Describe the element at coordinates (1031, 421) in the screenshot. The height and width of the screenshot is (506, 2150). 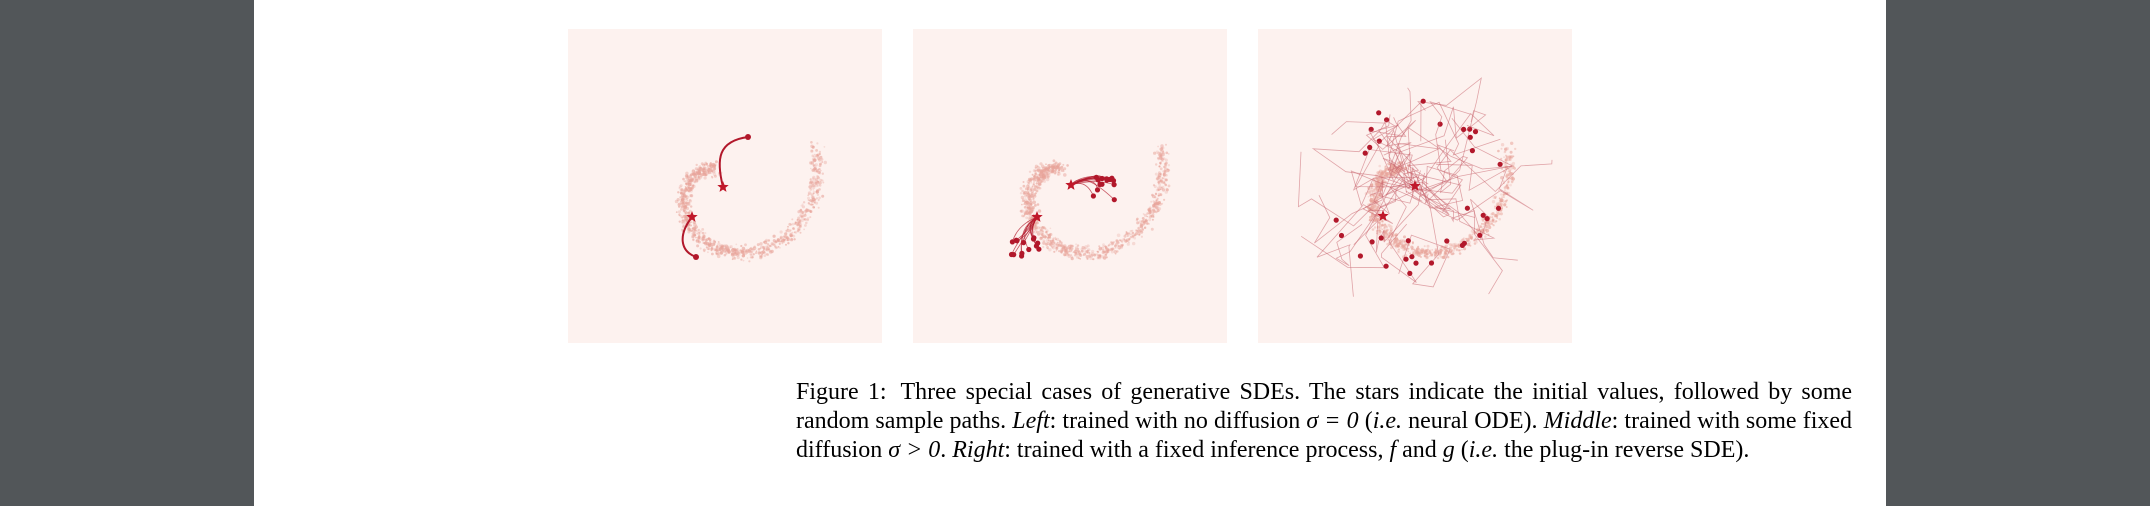
I see `caption-left-label: Left` at that location.